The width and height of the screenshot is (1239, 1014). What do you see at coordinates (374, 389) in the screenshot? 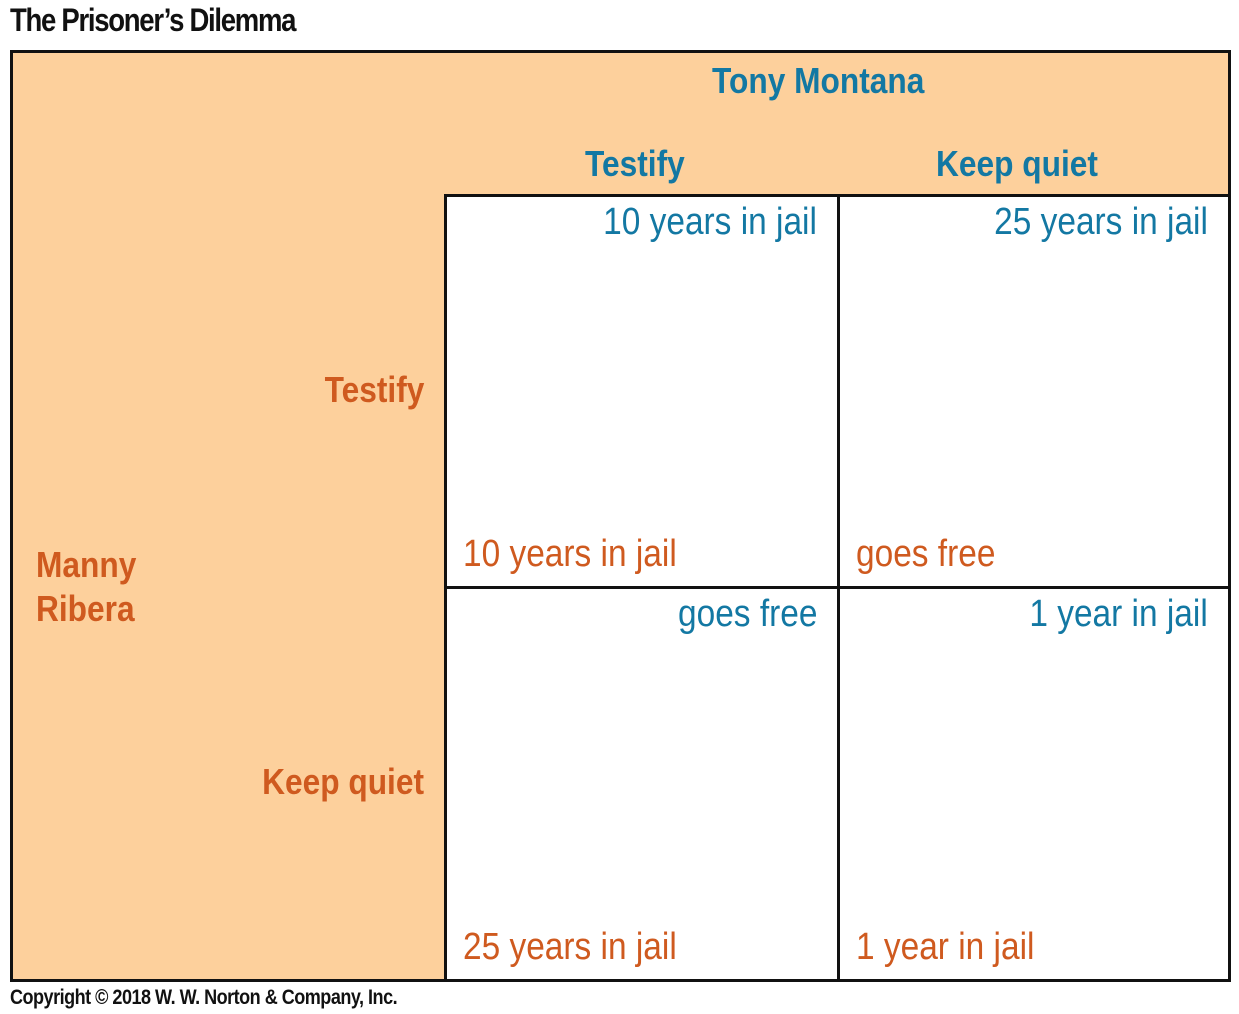
I see `row-strategy-testify: Testify` at bounding box center [374, 389].